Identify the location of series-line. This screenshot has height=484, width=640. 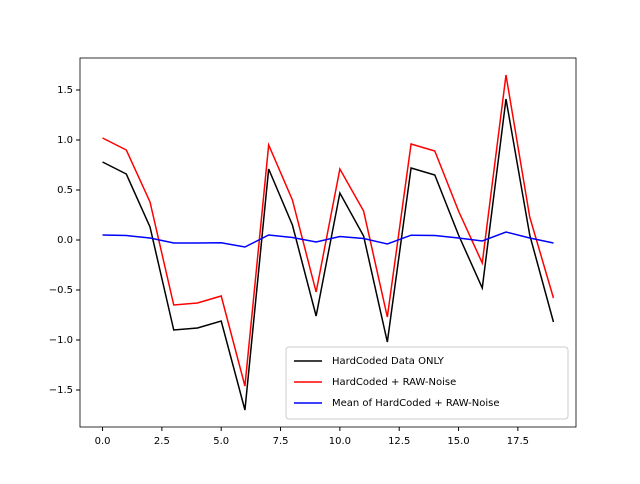
(328, 239).